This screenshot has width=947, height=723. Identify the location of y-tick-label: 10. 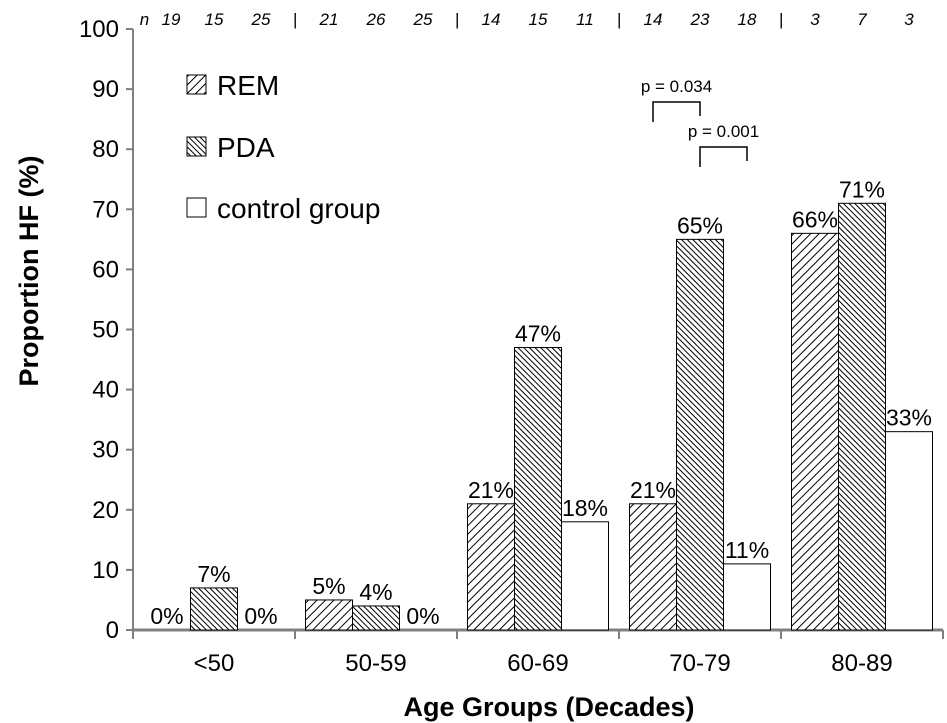
(105, 570).